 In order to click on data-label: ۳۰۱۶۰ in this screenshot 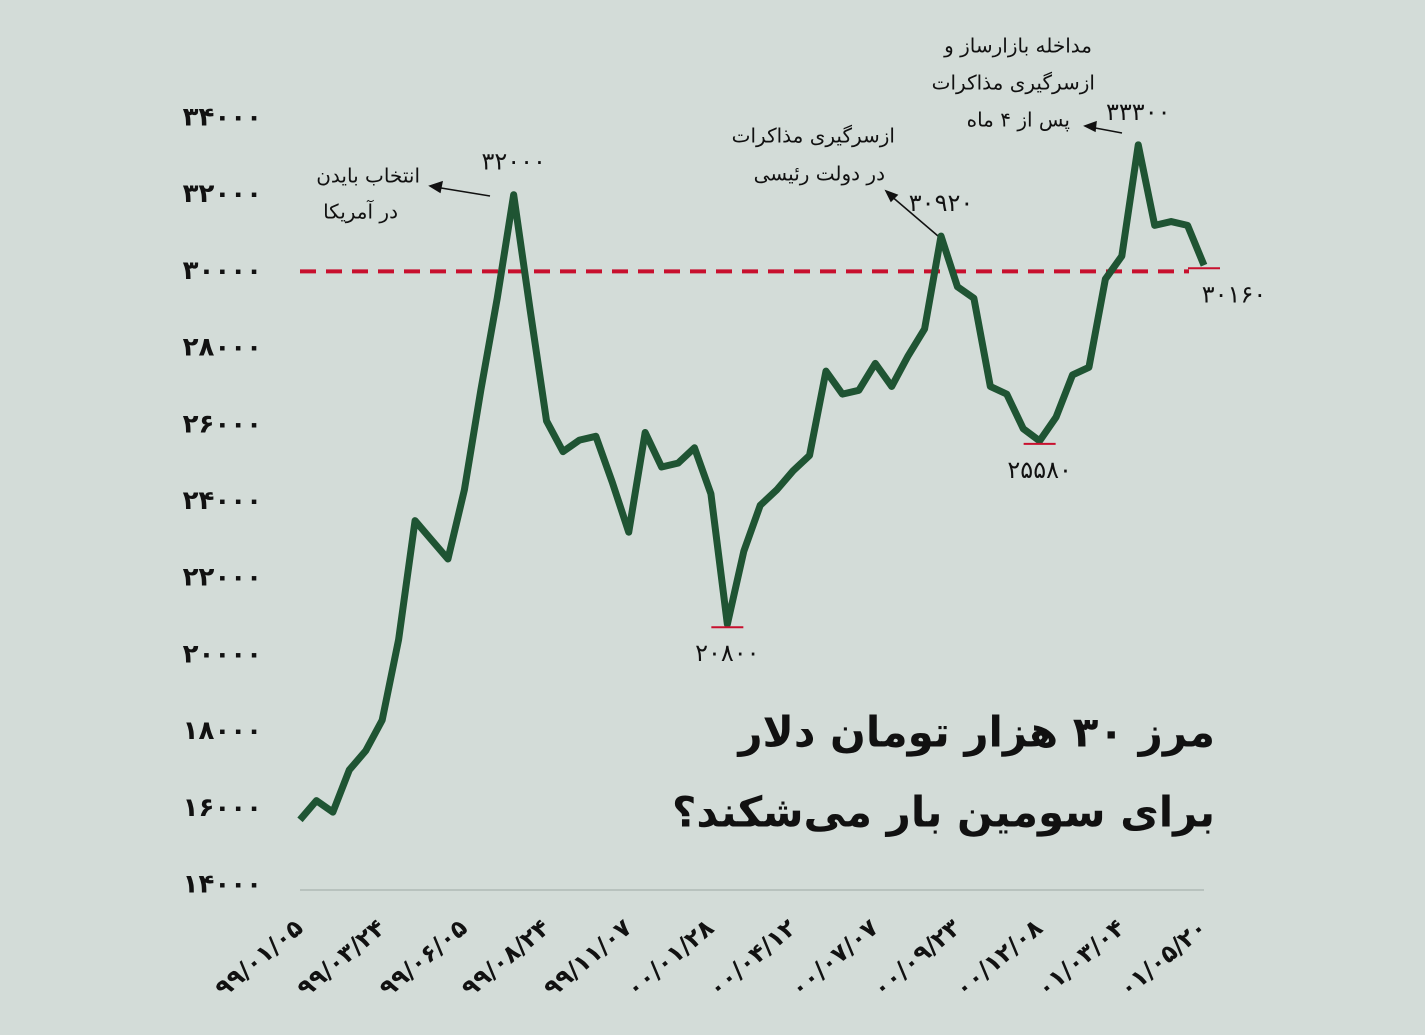, I will do `click(1234, 294)`.